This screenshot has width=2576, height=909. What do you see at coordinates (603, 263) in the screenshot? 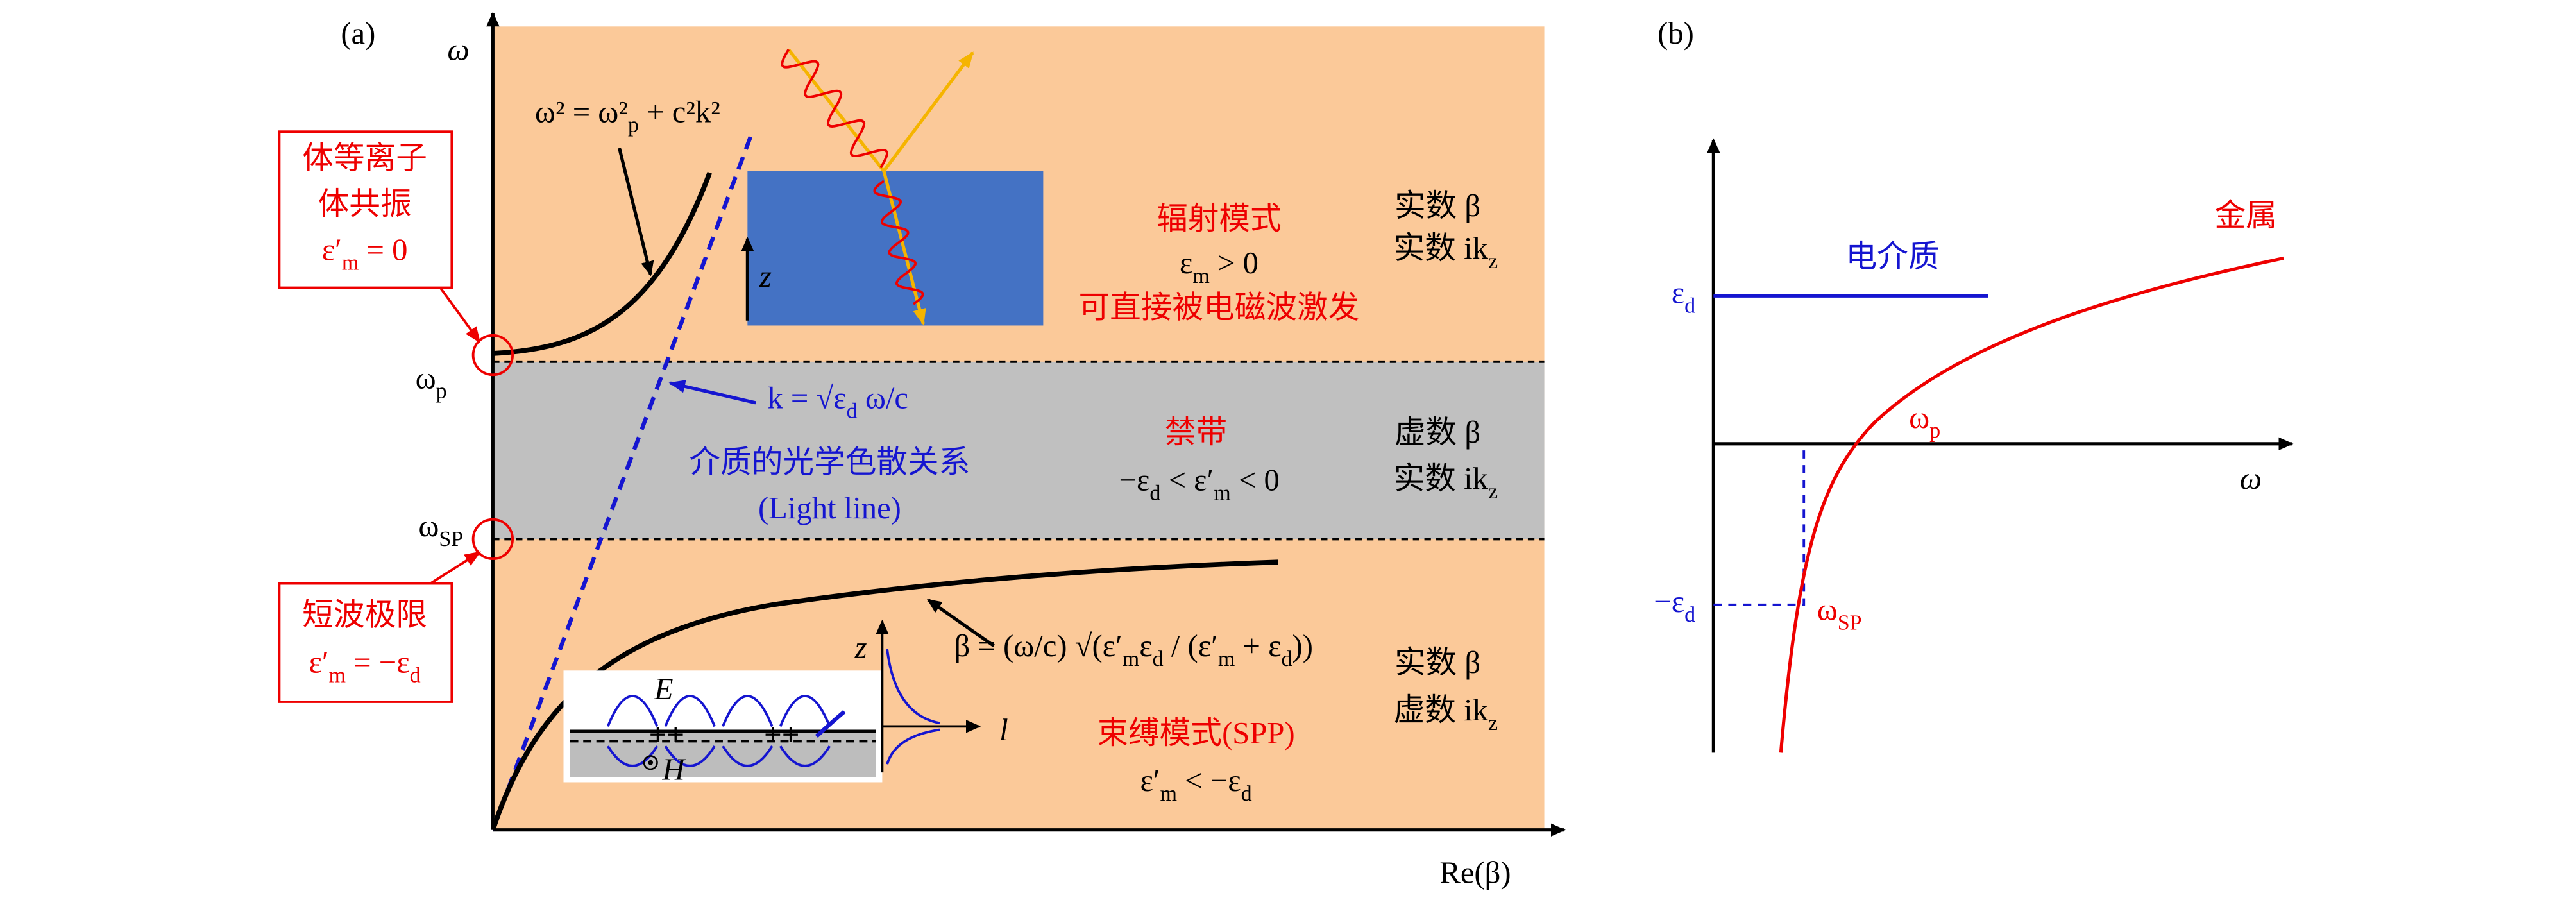
I see `bulk-curve` at bounding box center [603, 263].